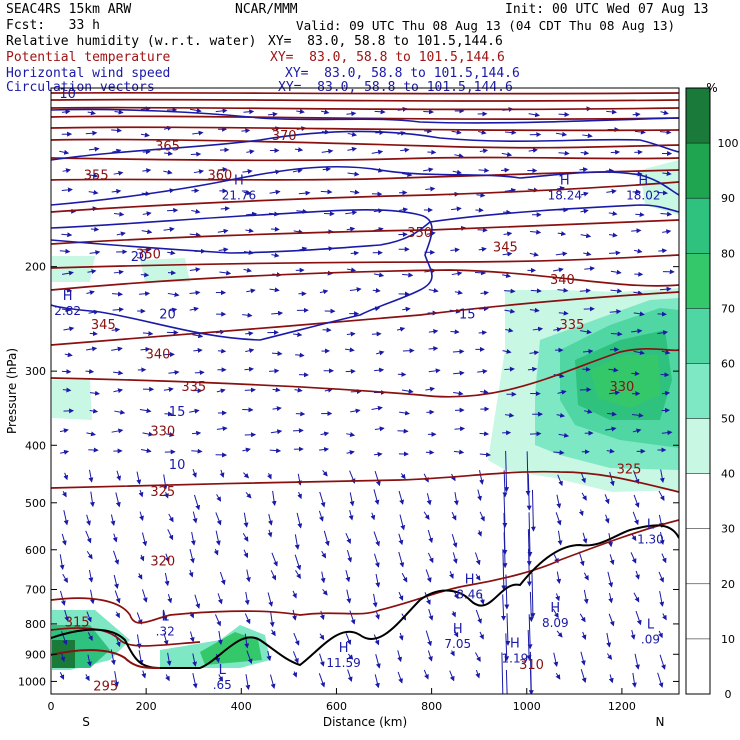 The width and height of the screenshot is (740, 740). Describe the element at coordinates (711, 88) in the screenshot. I see `colorbar-unit: %` at that location.